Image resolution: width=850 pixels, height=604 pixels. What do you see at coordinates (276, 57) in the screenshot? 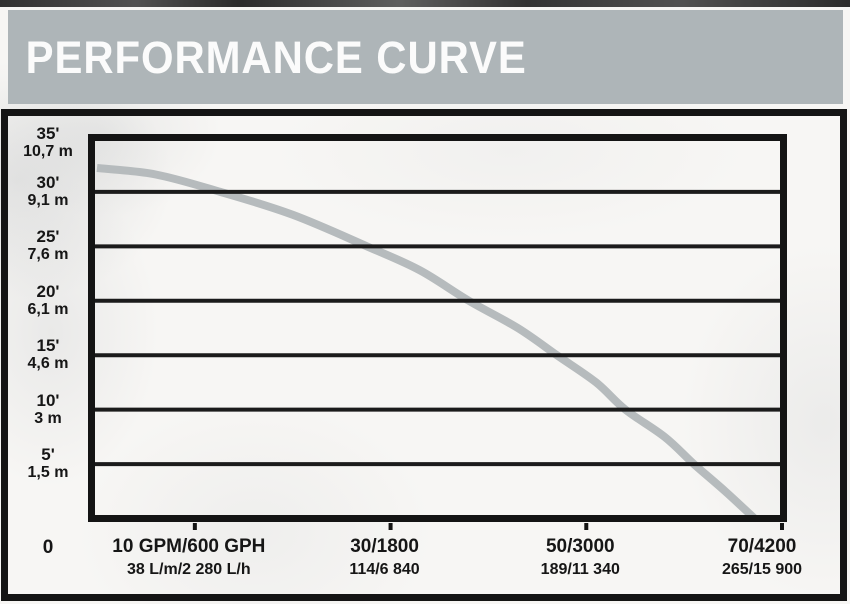
I see `page-title: PERFORMANCE CURVE` at bounding box center [276, 57].